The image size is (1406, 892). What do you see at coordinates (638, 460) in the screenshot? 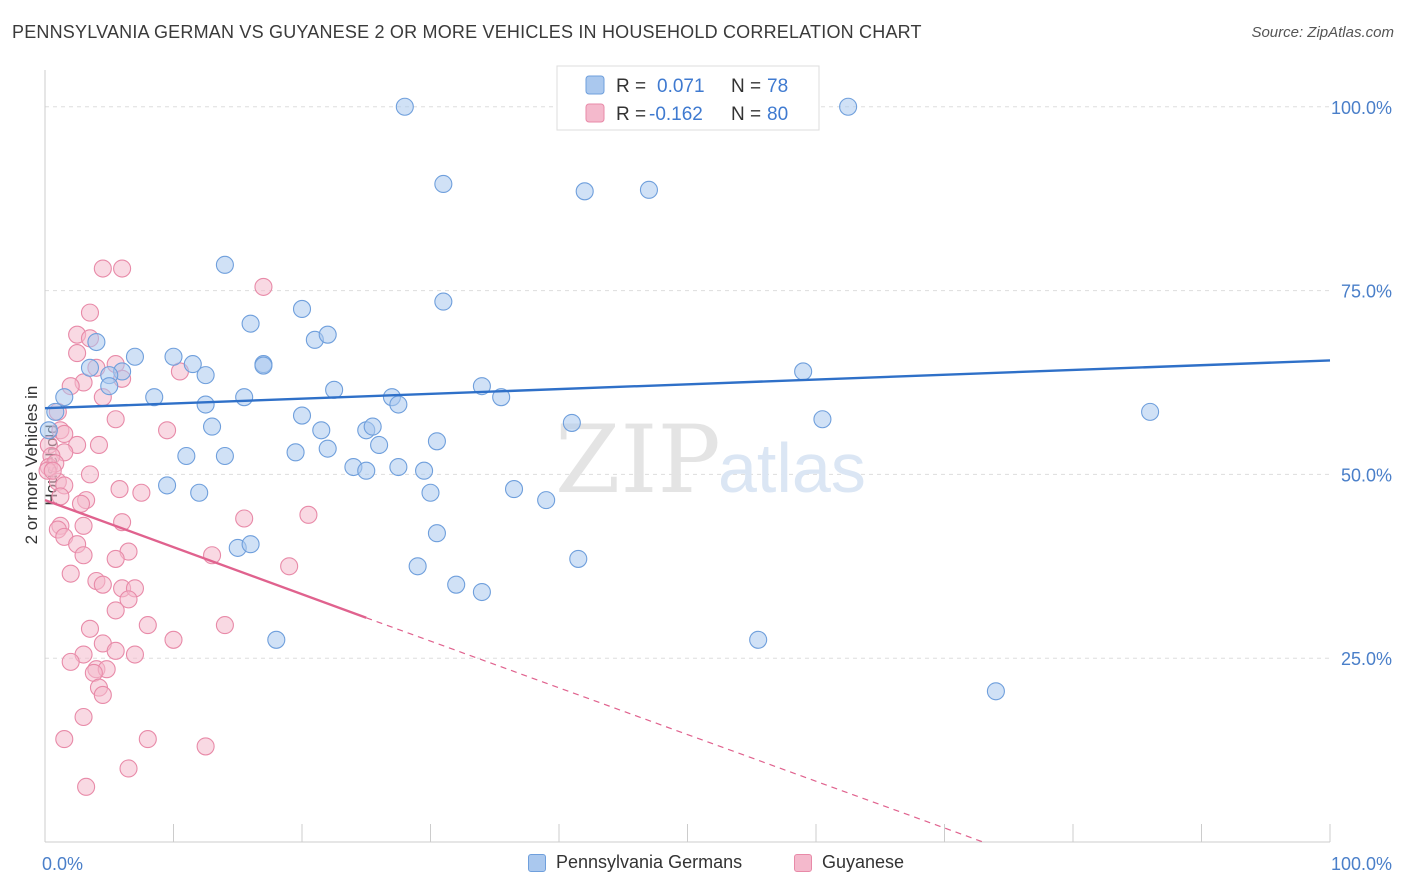
I see `watermark-zip: ZIP` at bounding box center [638, 460].